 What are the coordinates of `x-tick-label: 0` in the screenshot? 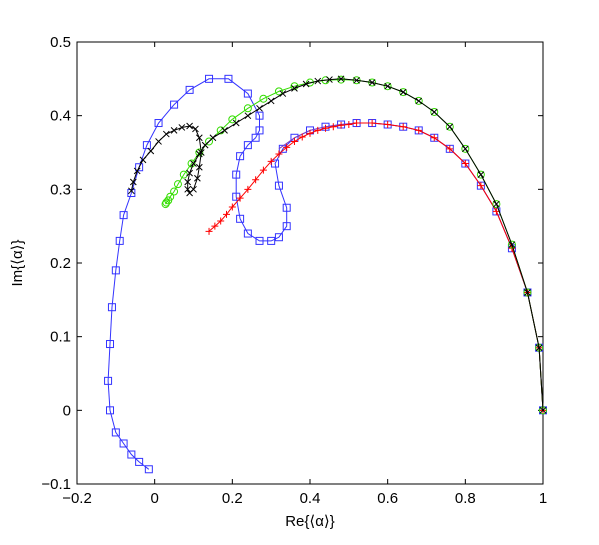 It's located at (154, 498).